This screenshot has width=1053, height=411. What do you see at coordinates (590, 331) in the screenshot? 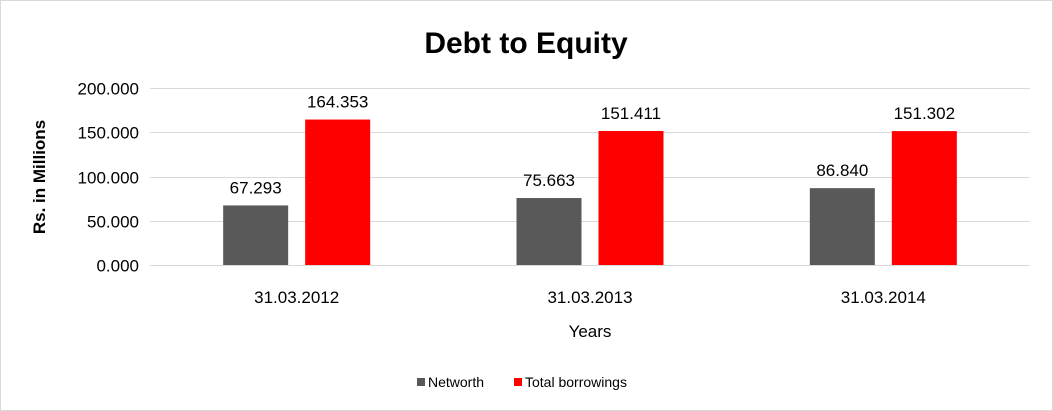
I see `x-axis-label: Years` at bounding box center [590, 331].